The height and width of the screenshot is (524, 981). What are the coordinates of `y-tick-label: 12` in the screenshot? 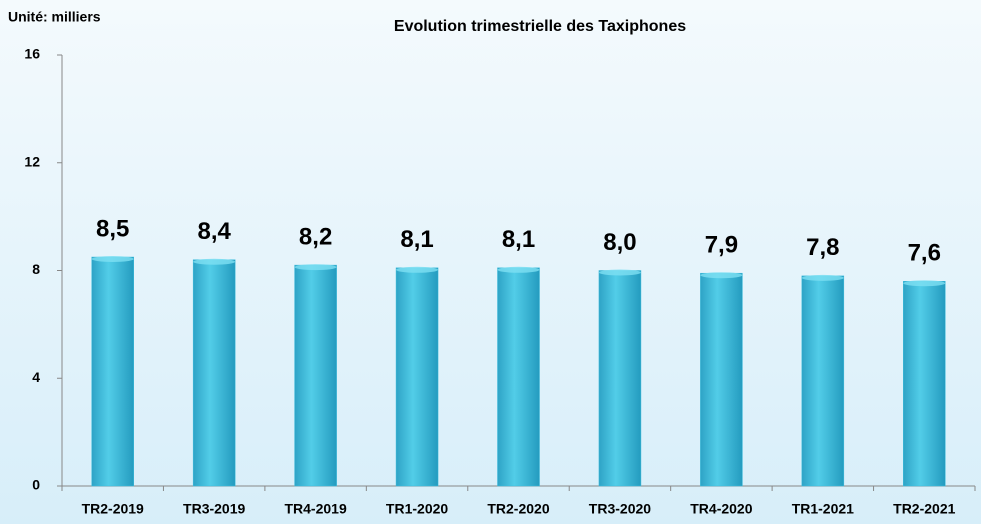 It's located at (32, 161).